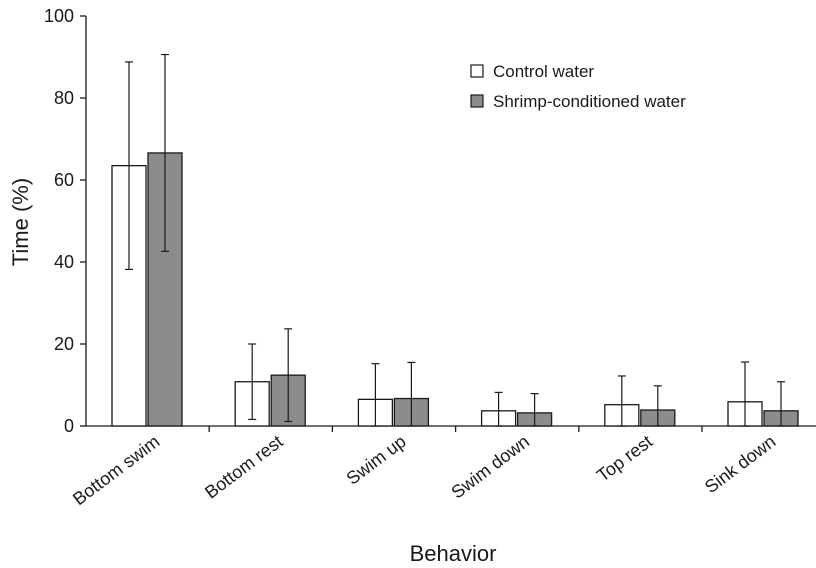 Image resolution: width=816 pixels, height=568 pixels. I want to click on legend: Control water Shrimp-conditioned water, so click(578, 86).